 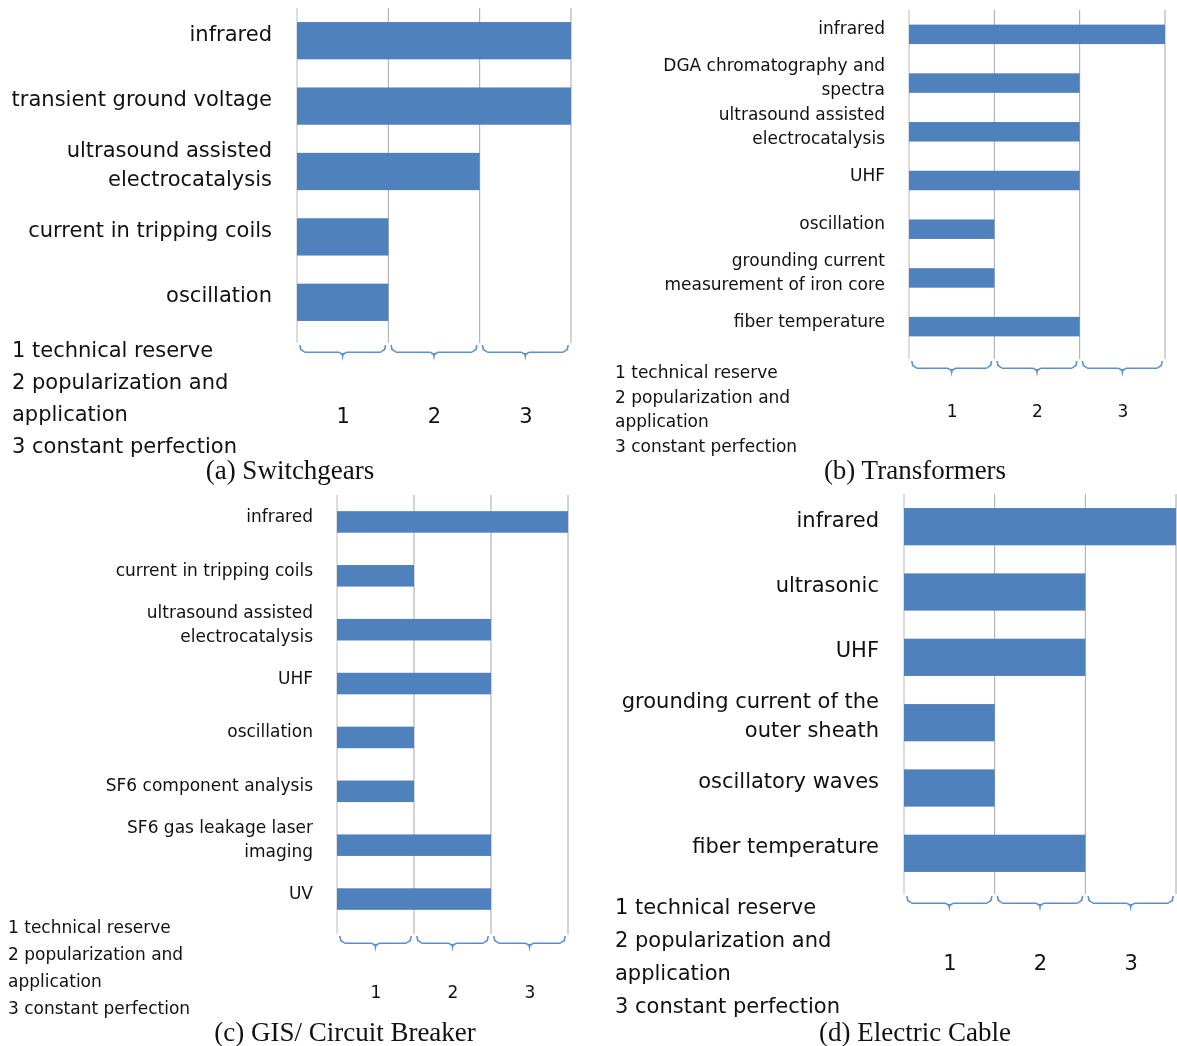 What do you see at coordinates (141, 99) in the screenshot?
I see `y-tick-label: transient ground voltage` at bounding box center [141, 99].